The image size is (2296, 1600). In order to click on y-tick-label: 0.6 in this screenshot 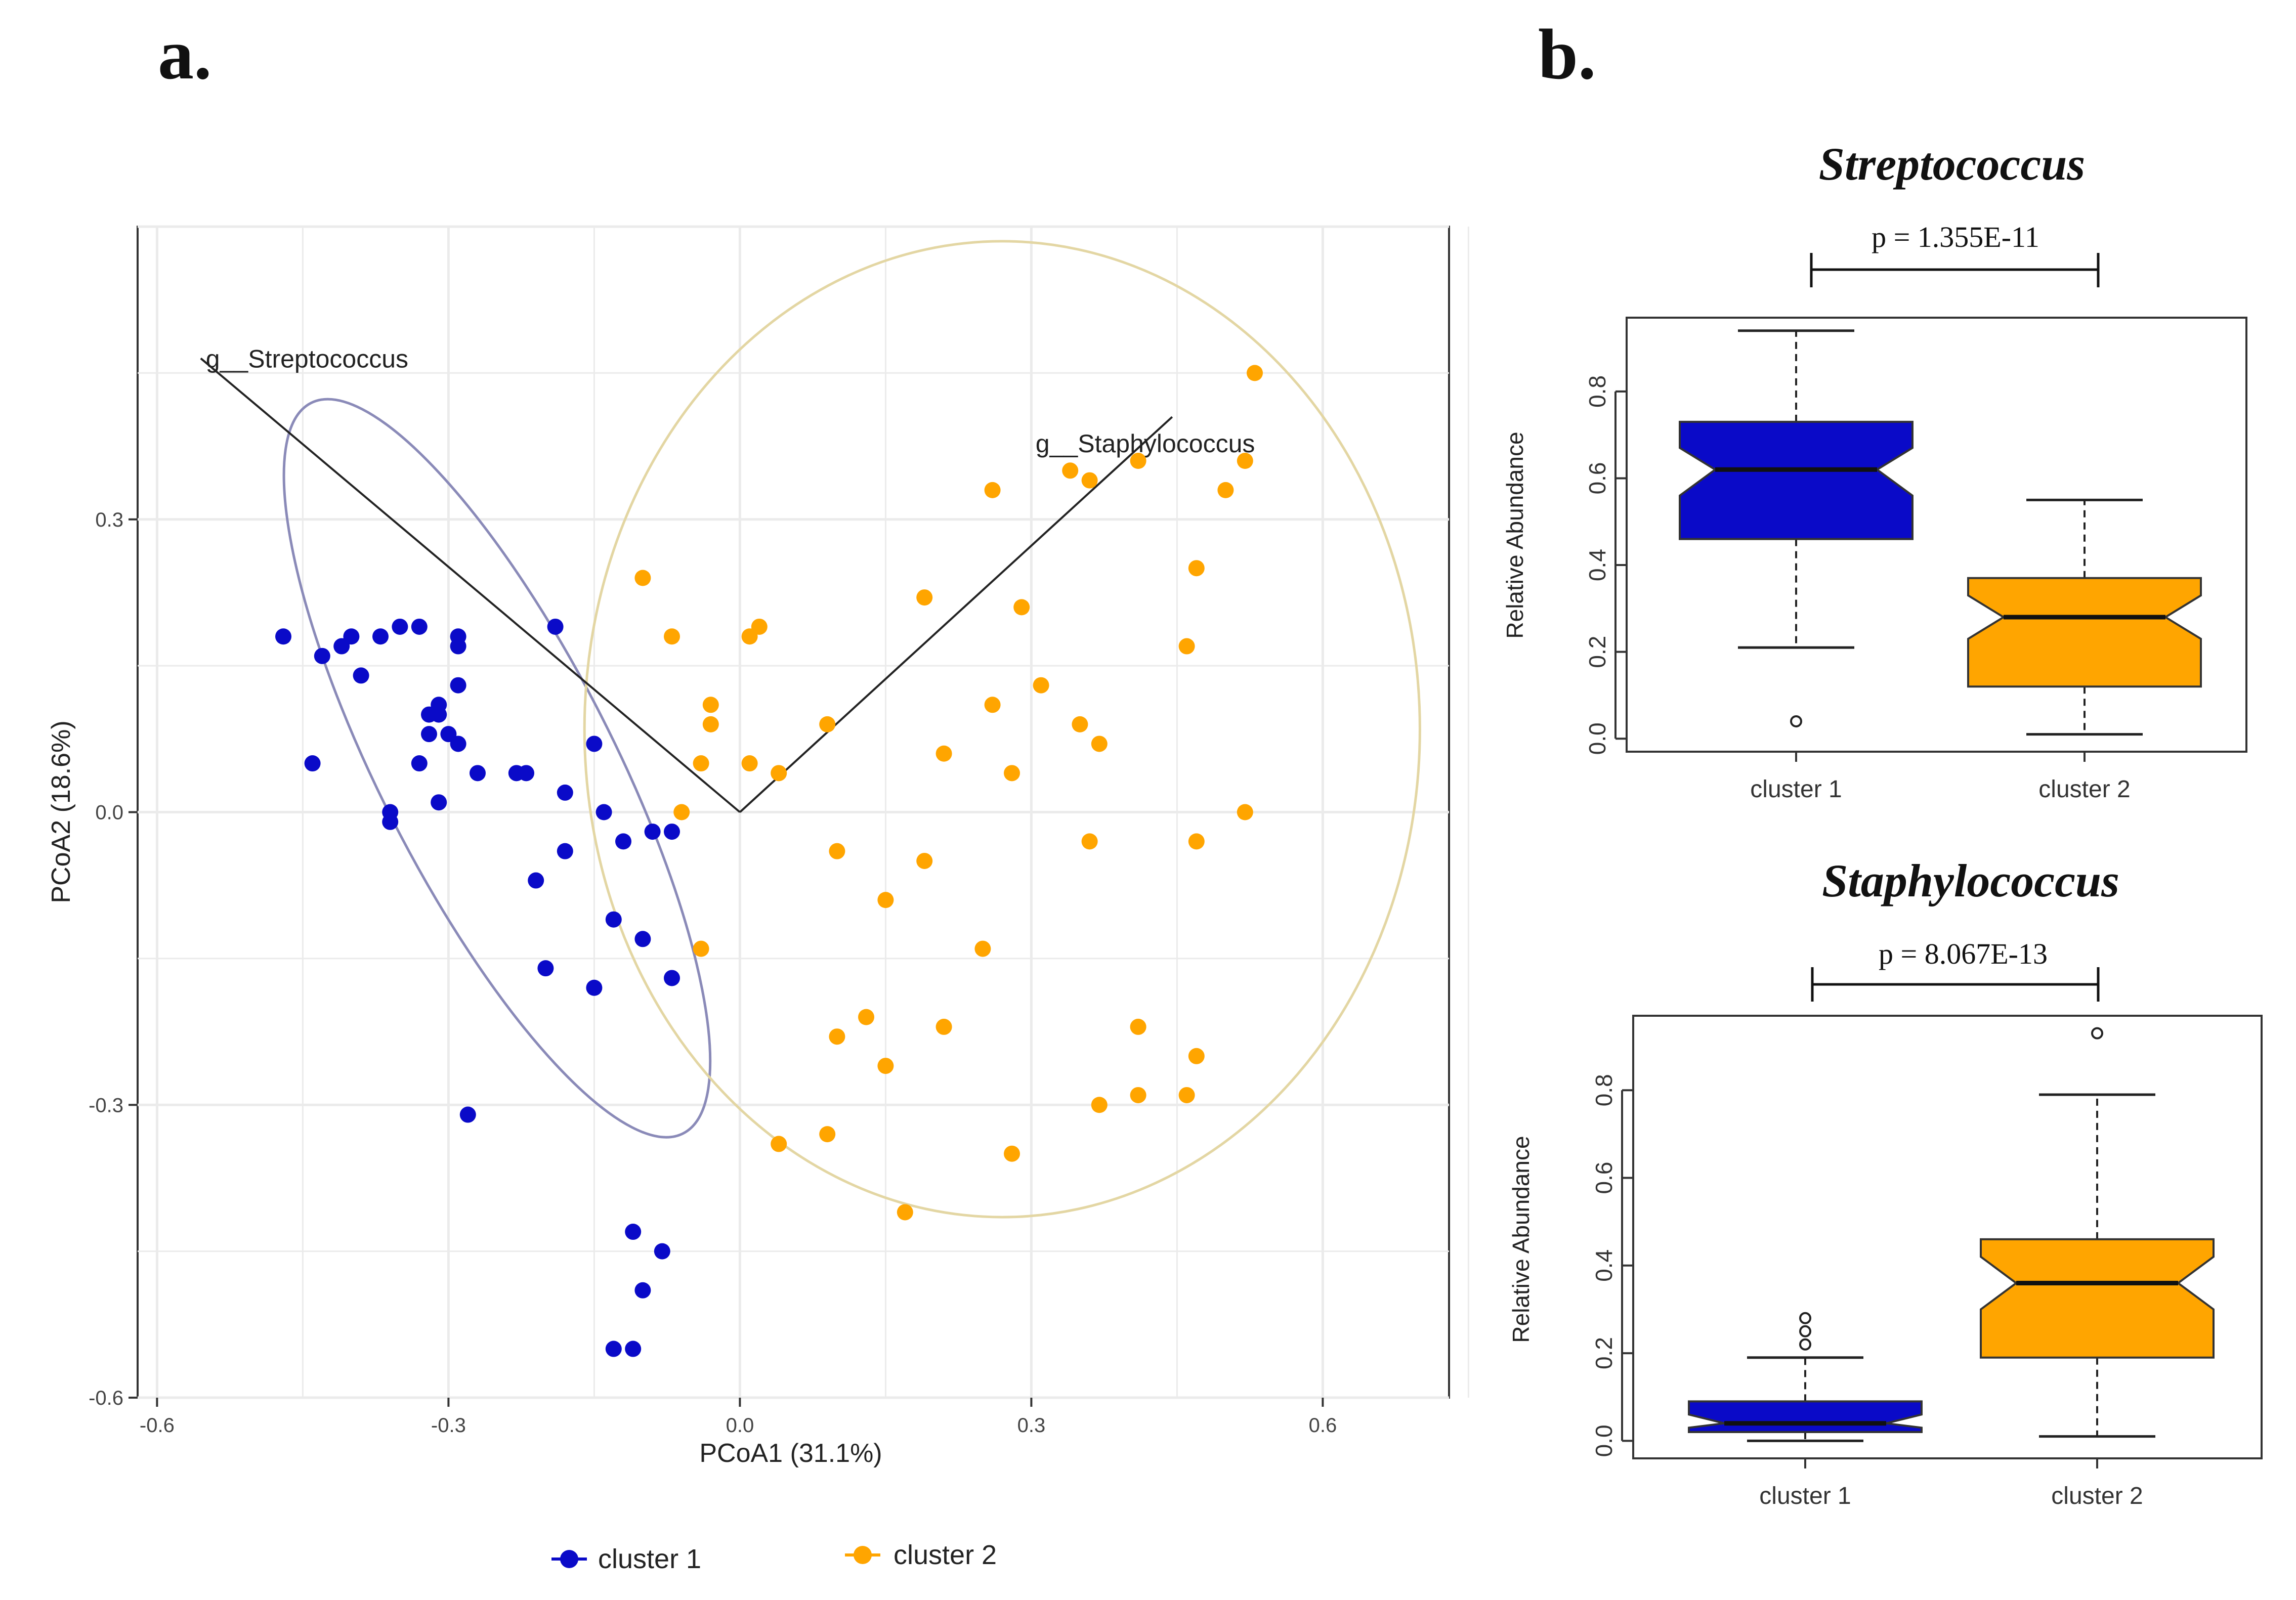, I will do `click(1604, 1178)`.